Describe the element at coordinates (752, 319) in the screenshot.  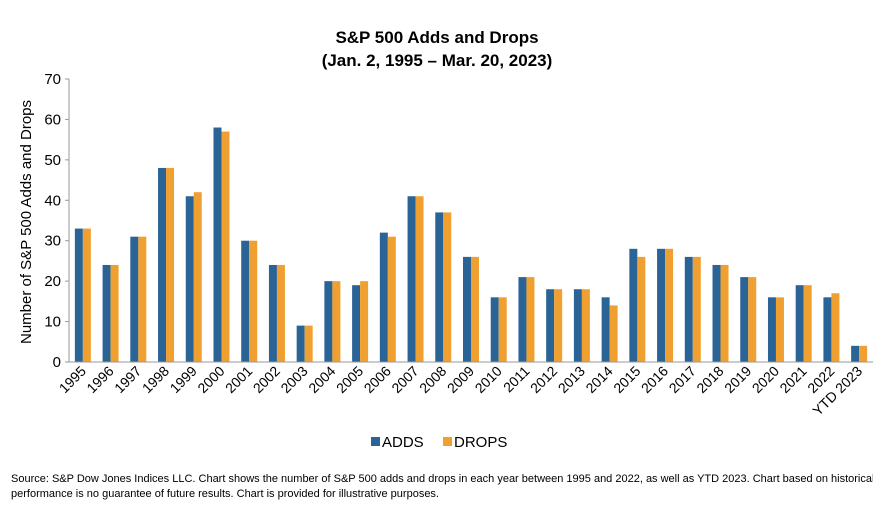
I see `bar-drops-2019` at that location.